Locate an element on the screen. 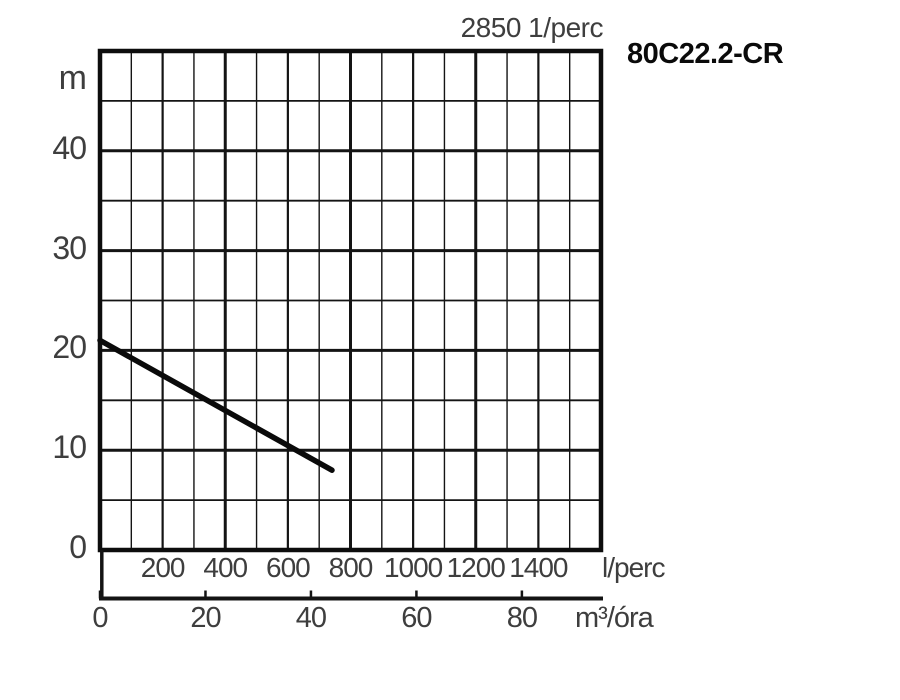 The height and width of the screenshot is (700, 900). y-tick-label: 20 is located at coordinates (69, 347).